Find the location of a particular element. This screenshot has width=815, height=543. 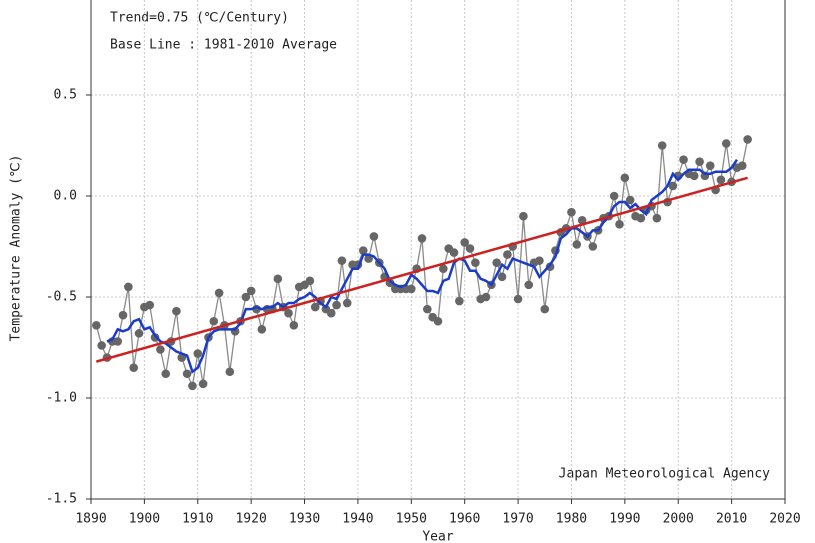

x-tick-label: 2000 is located at coordinates (678, 519).